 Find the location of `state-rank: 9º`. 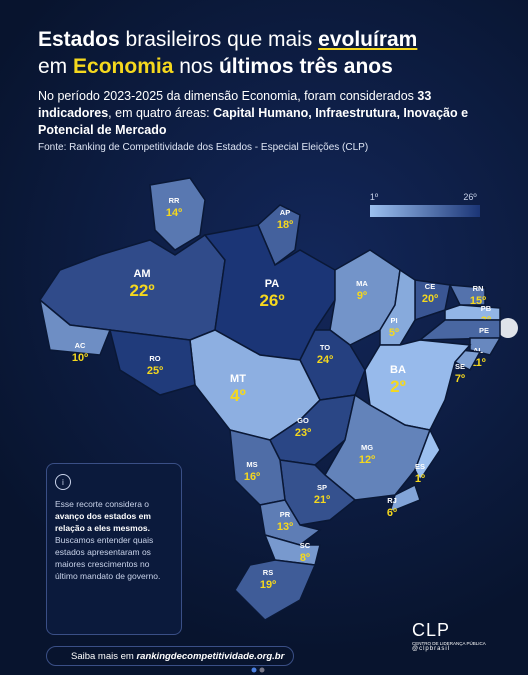

state-rank: 9º is located at coordinates (362, 296).